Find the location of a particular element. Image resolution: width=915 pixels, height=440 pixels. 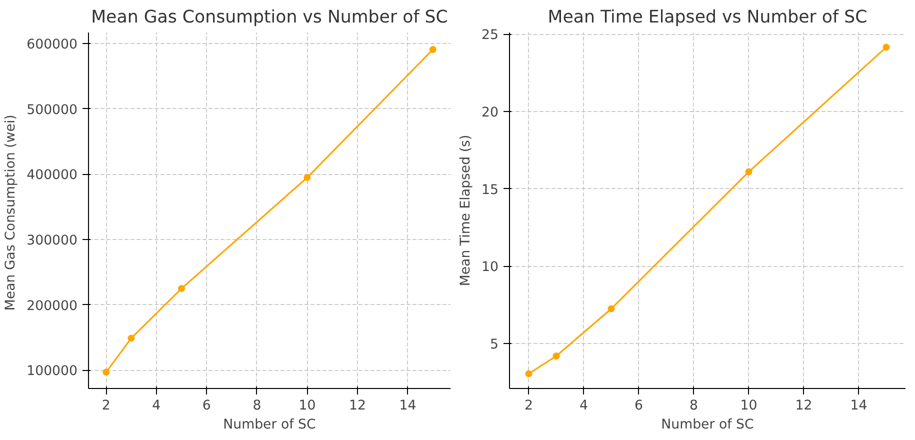

y-axis-title: Mean Time Elapsed (s) is located at coordinates (466, 210).